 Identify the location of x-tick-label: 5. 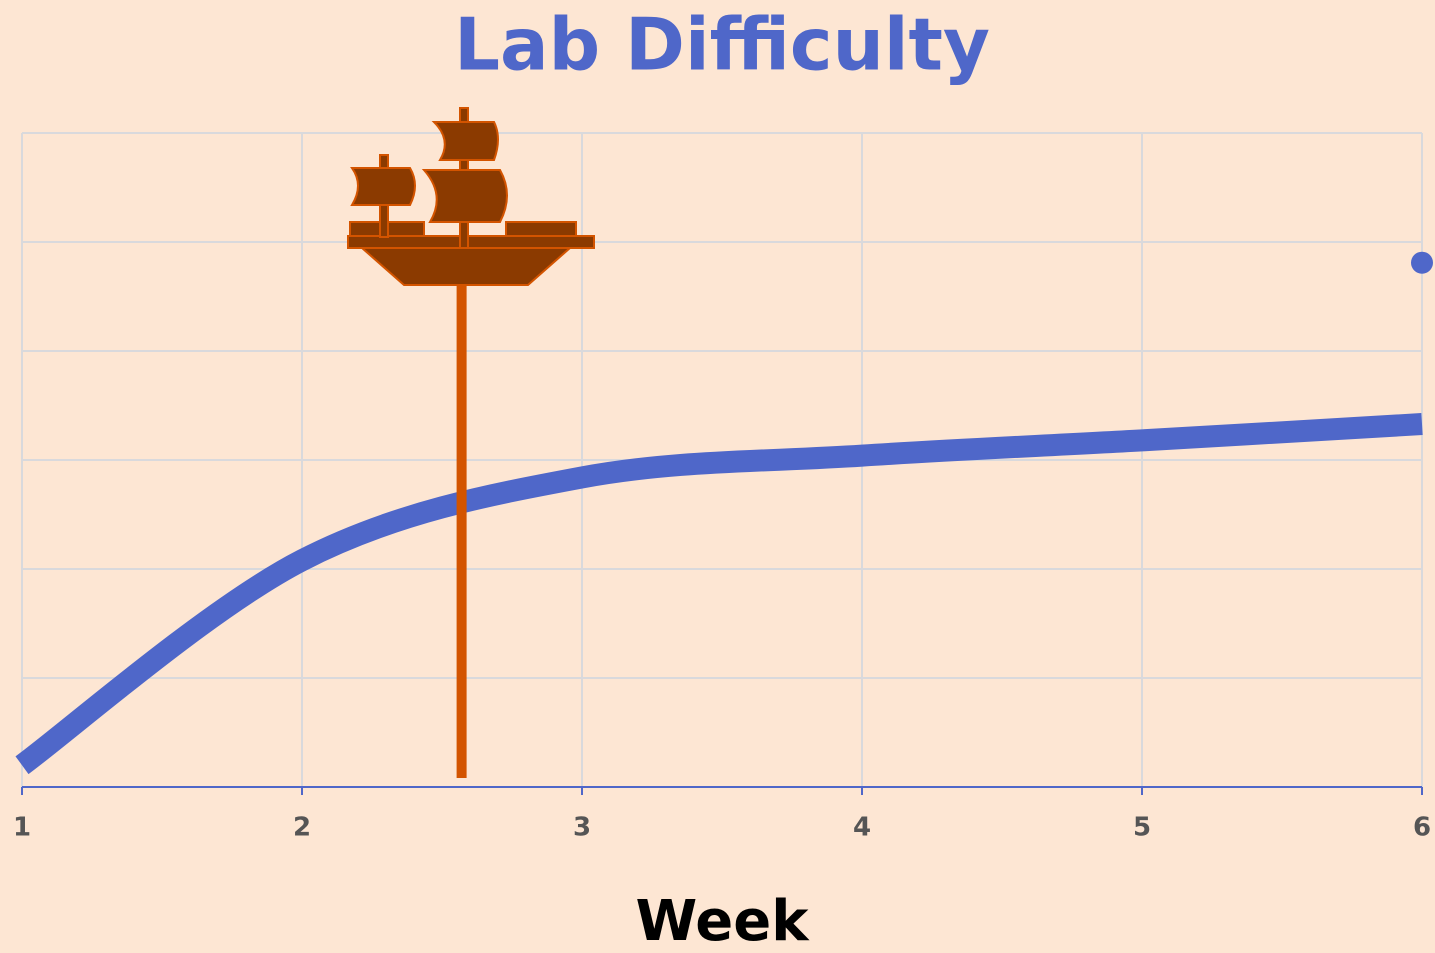
(1142, 828).